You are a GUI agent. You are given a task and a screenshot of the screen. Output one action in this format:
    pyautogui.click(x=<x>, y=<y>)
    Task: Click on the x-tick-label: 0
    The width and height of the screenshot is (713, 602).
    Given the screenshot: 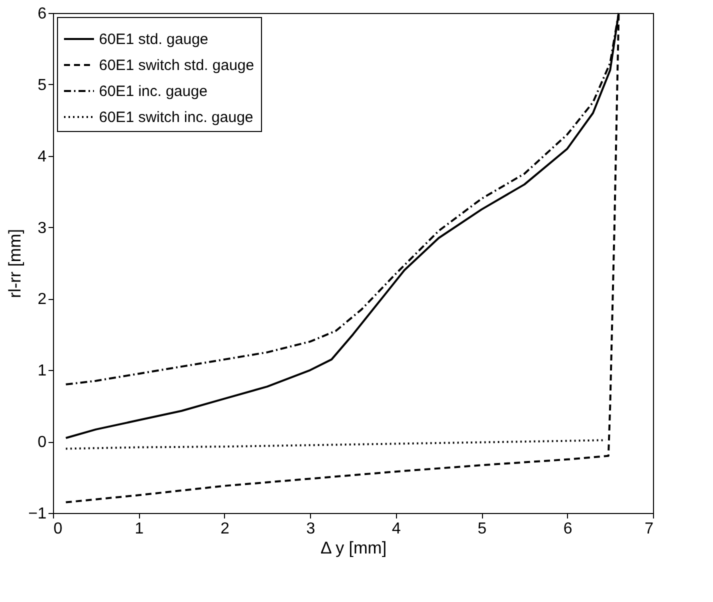 What is the action you would take?
    pyautogui.click(x=58, y=529)
    